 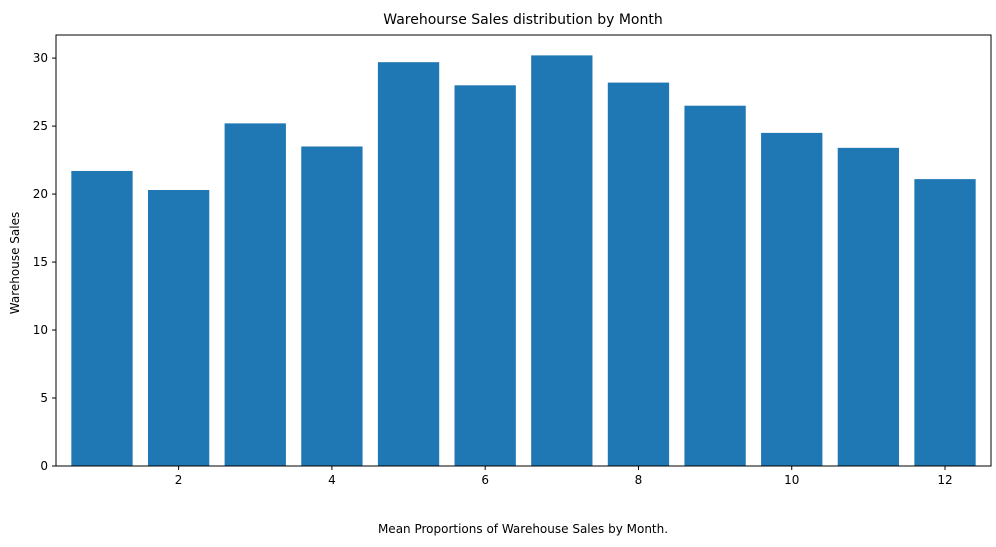 I want to click on chart-title: Warehourse Sales distribution by Month, so click(x=522, y=20).